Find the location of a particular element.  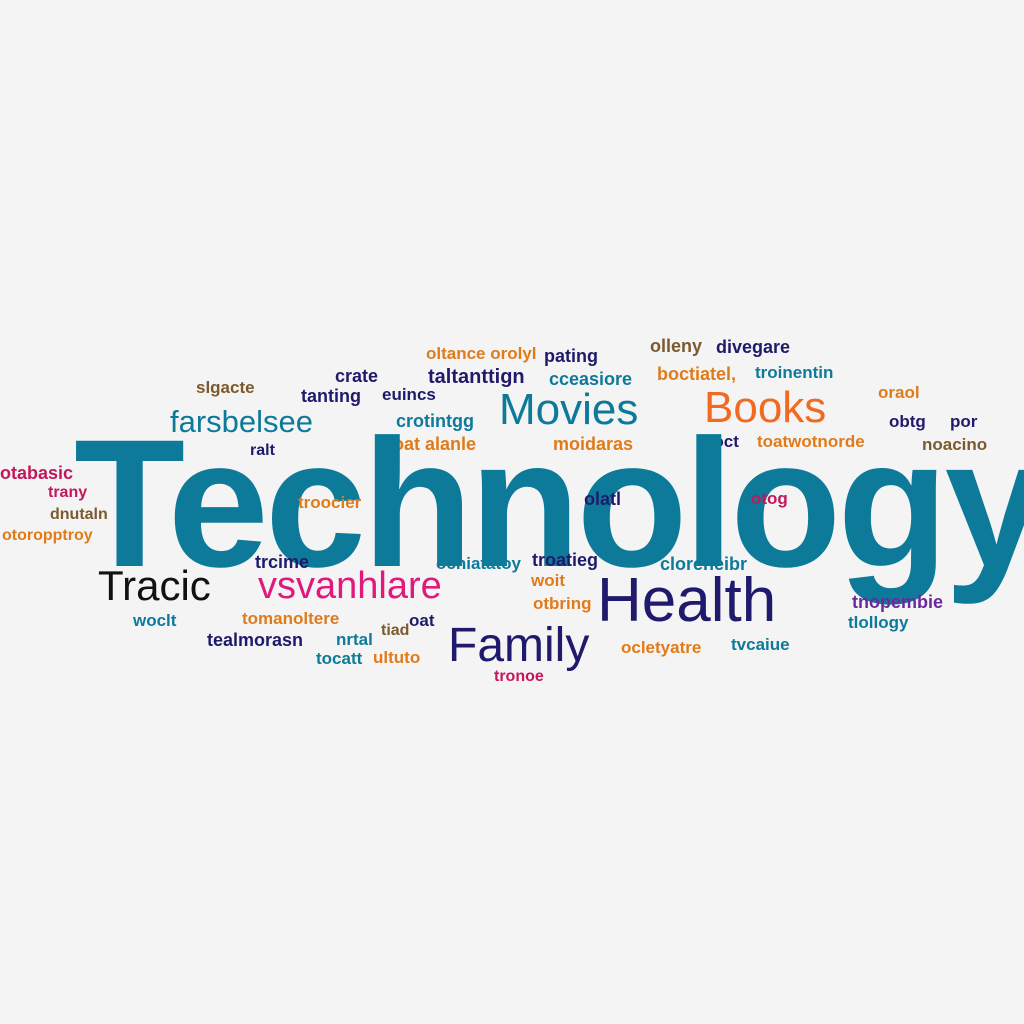

word-family: Family is located at coordinates (519, 645).